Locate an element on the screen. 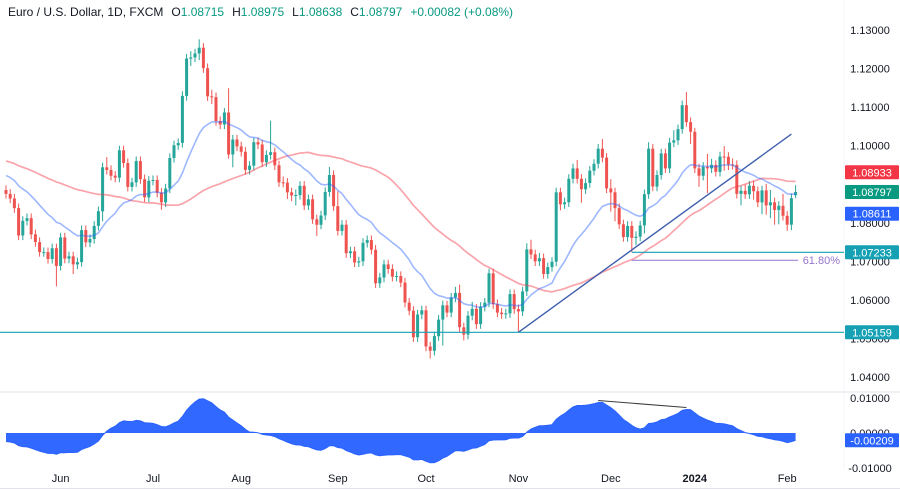  ohlc-high: H1.08975 is located at coordinates (258, 12).